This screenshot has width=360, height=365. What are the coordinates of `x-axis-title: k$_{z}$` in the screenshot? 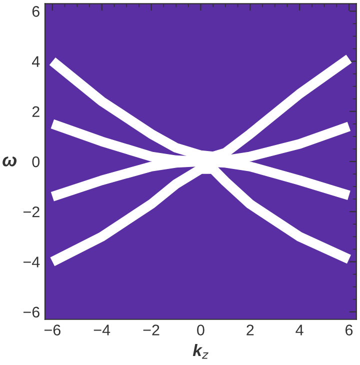 It's located at (200, 351).